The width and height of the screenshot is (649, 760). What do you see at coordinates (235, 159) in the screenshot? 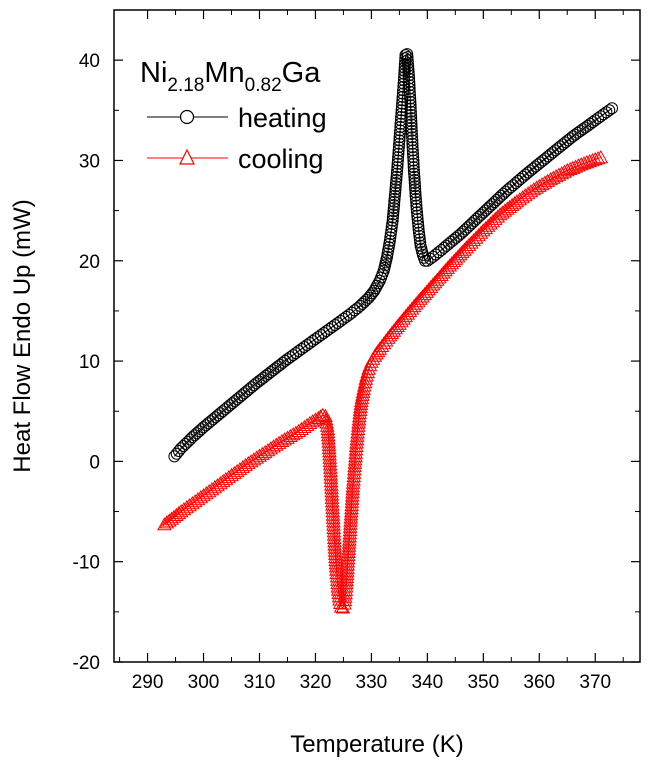
I see `legend-entry-cooling: cooling` at bounding box center [235, 159].